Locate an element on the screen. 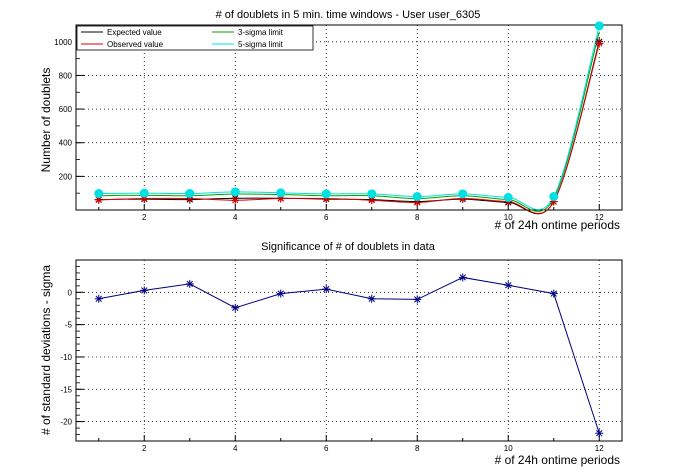 The height and width of the screenshot is (472, 696). doublets-y-tick-label: 600 is located at coordinates (66, 109).